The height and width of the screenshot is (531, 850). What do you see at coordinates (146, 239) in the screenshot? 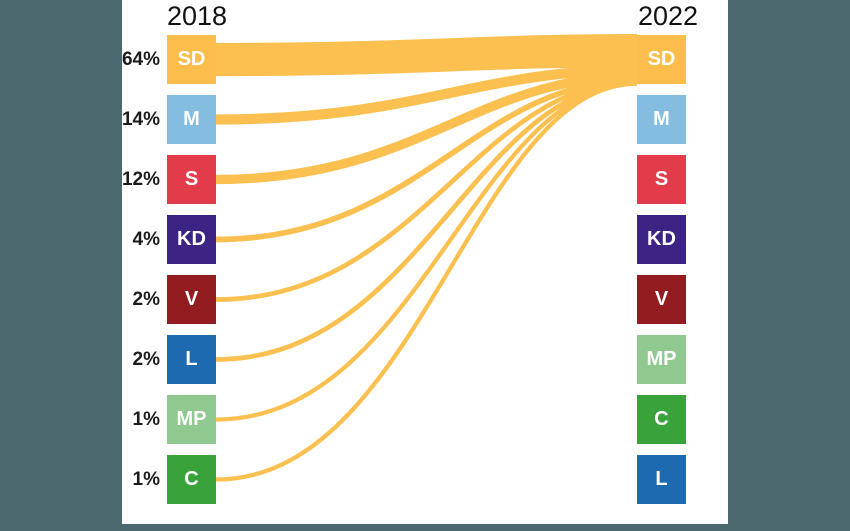
I see `share-label-2018-kd: 4%` at bounding box center [146, 239].